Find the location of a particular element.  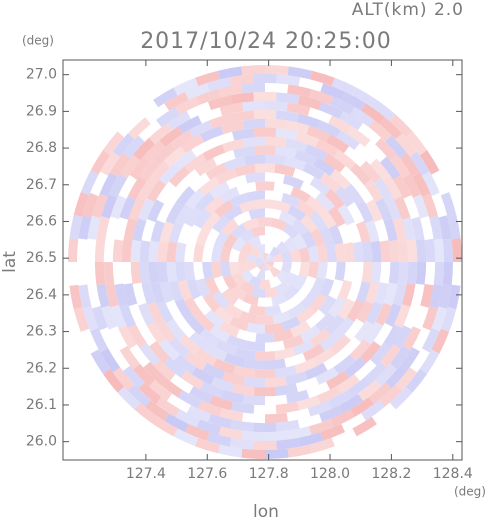

chart-title: 2017/10/24 20:25:00 is located at coordinates (266, 41).